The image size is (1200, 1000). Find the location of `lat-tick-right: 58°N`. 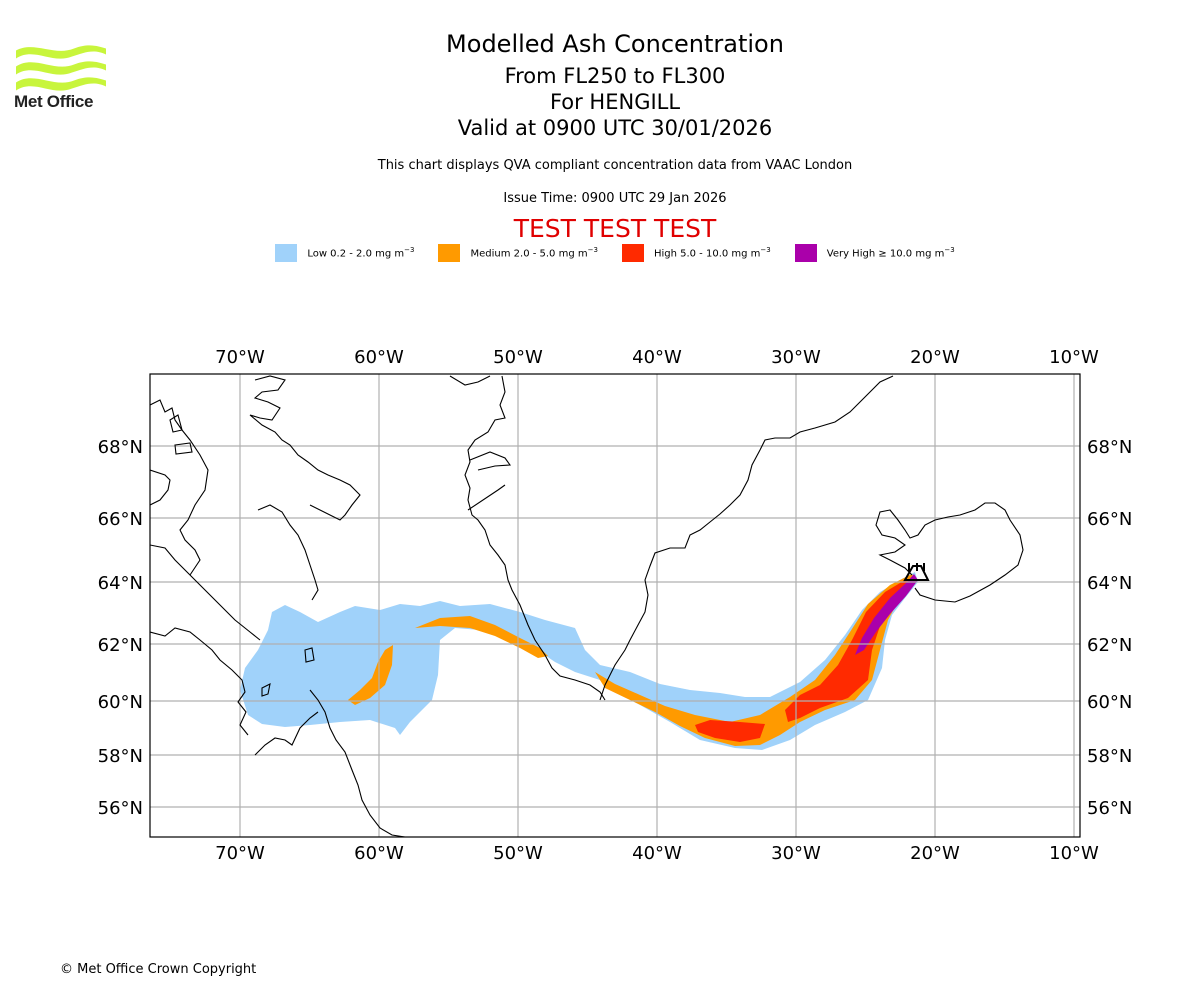

lat-tick-right: 58°N is located at coordinates (1109, 756).